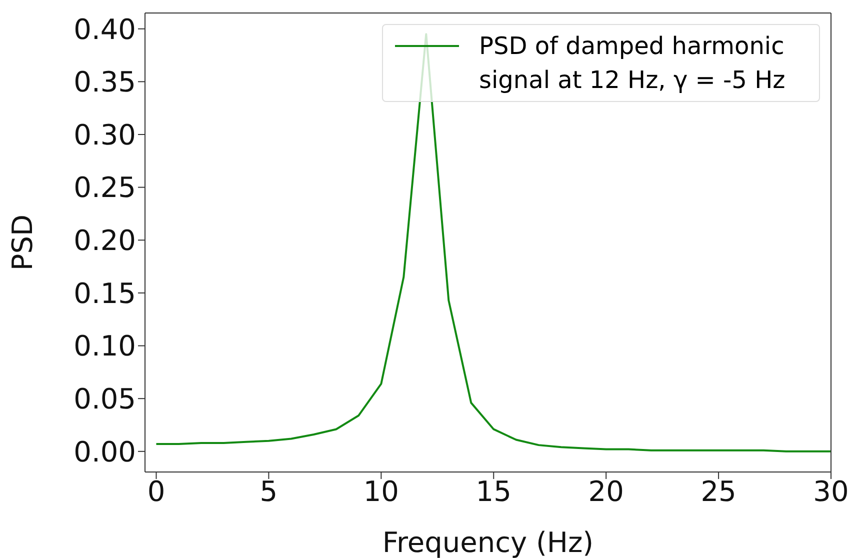 The height and width of the screenshot is (558, 856). Describe the element at coordinates (494, 491) in the screenshot. I see `x-tick-label: 15` at that location.